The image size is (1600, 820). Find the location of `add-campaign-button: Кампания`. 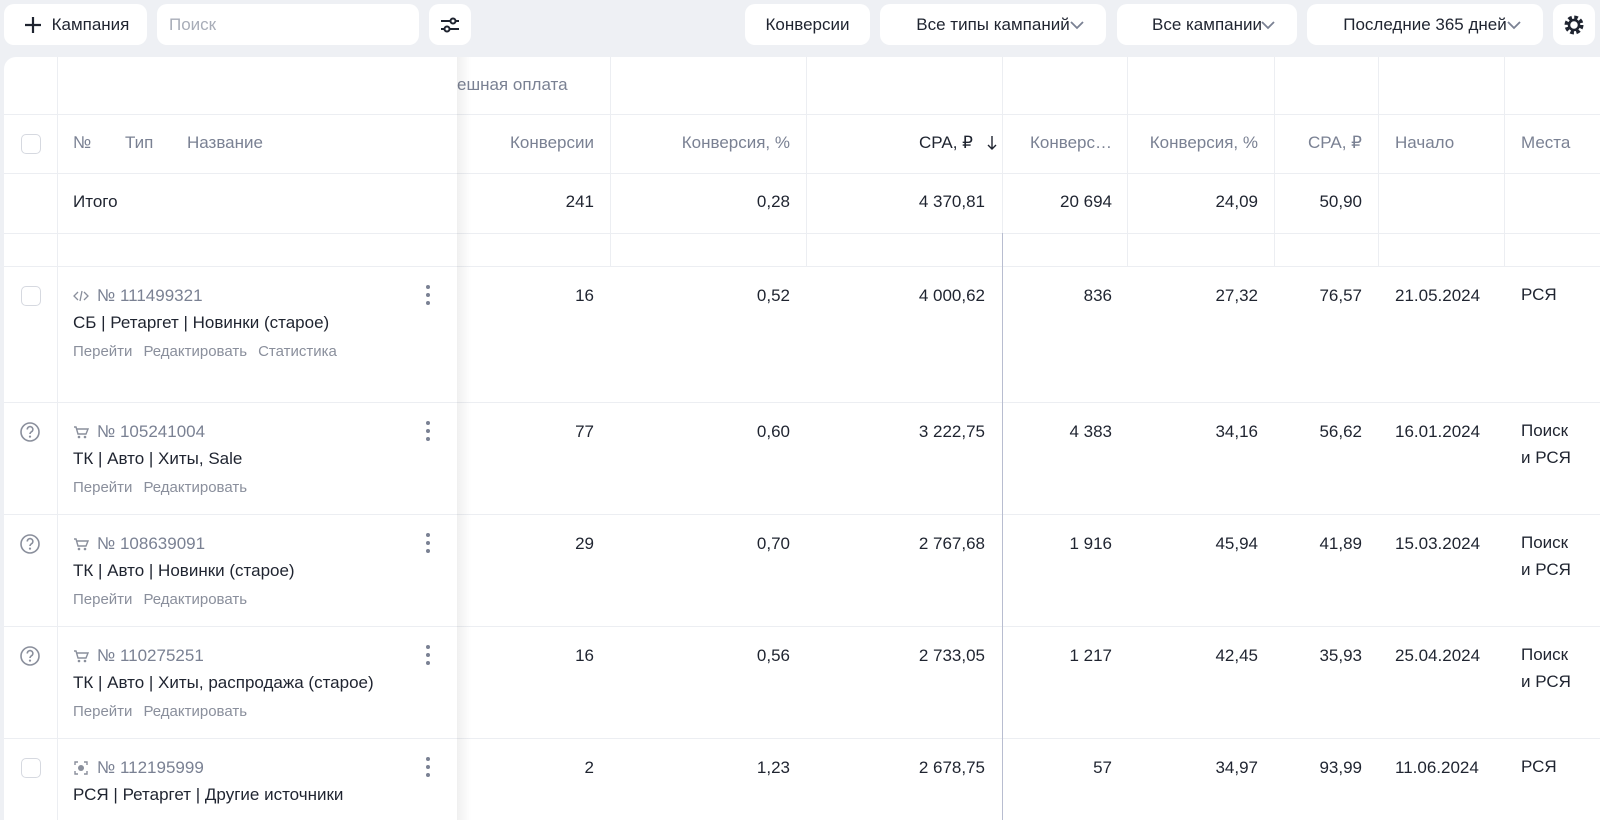

add-campaign-button: Кампания is located at coordinates (75, 24).